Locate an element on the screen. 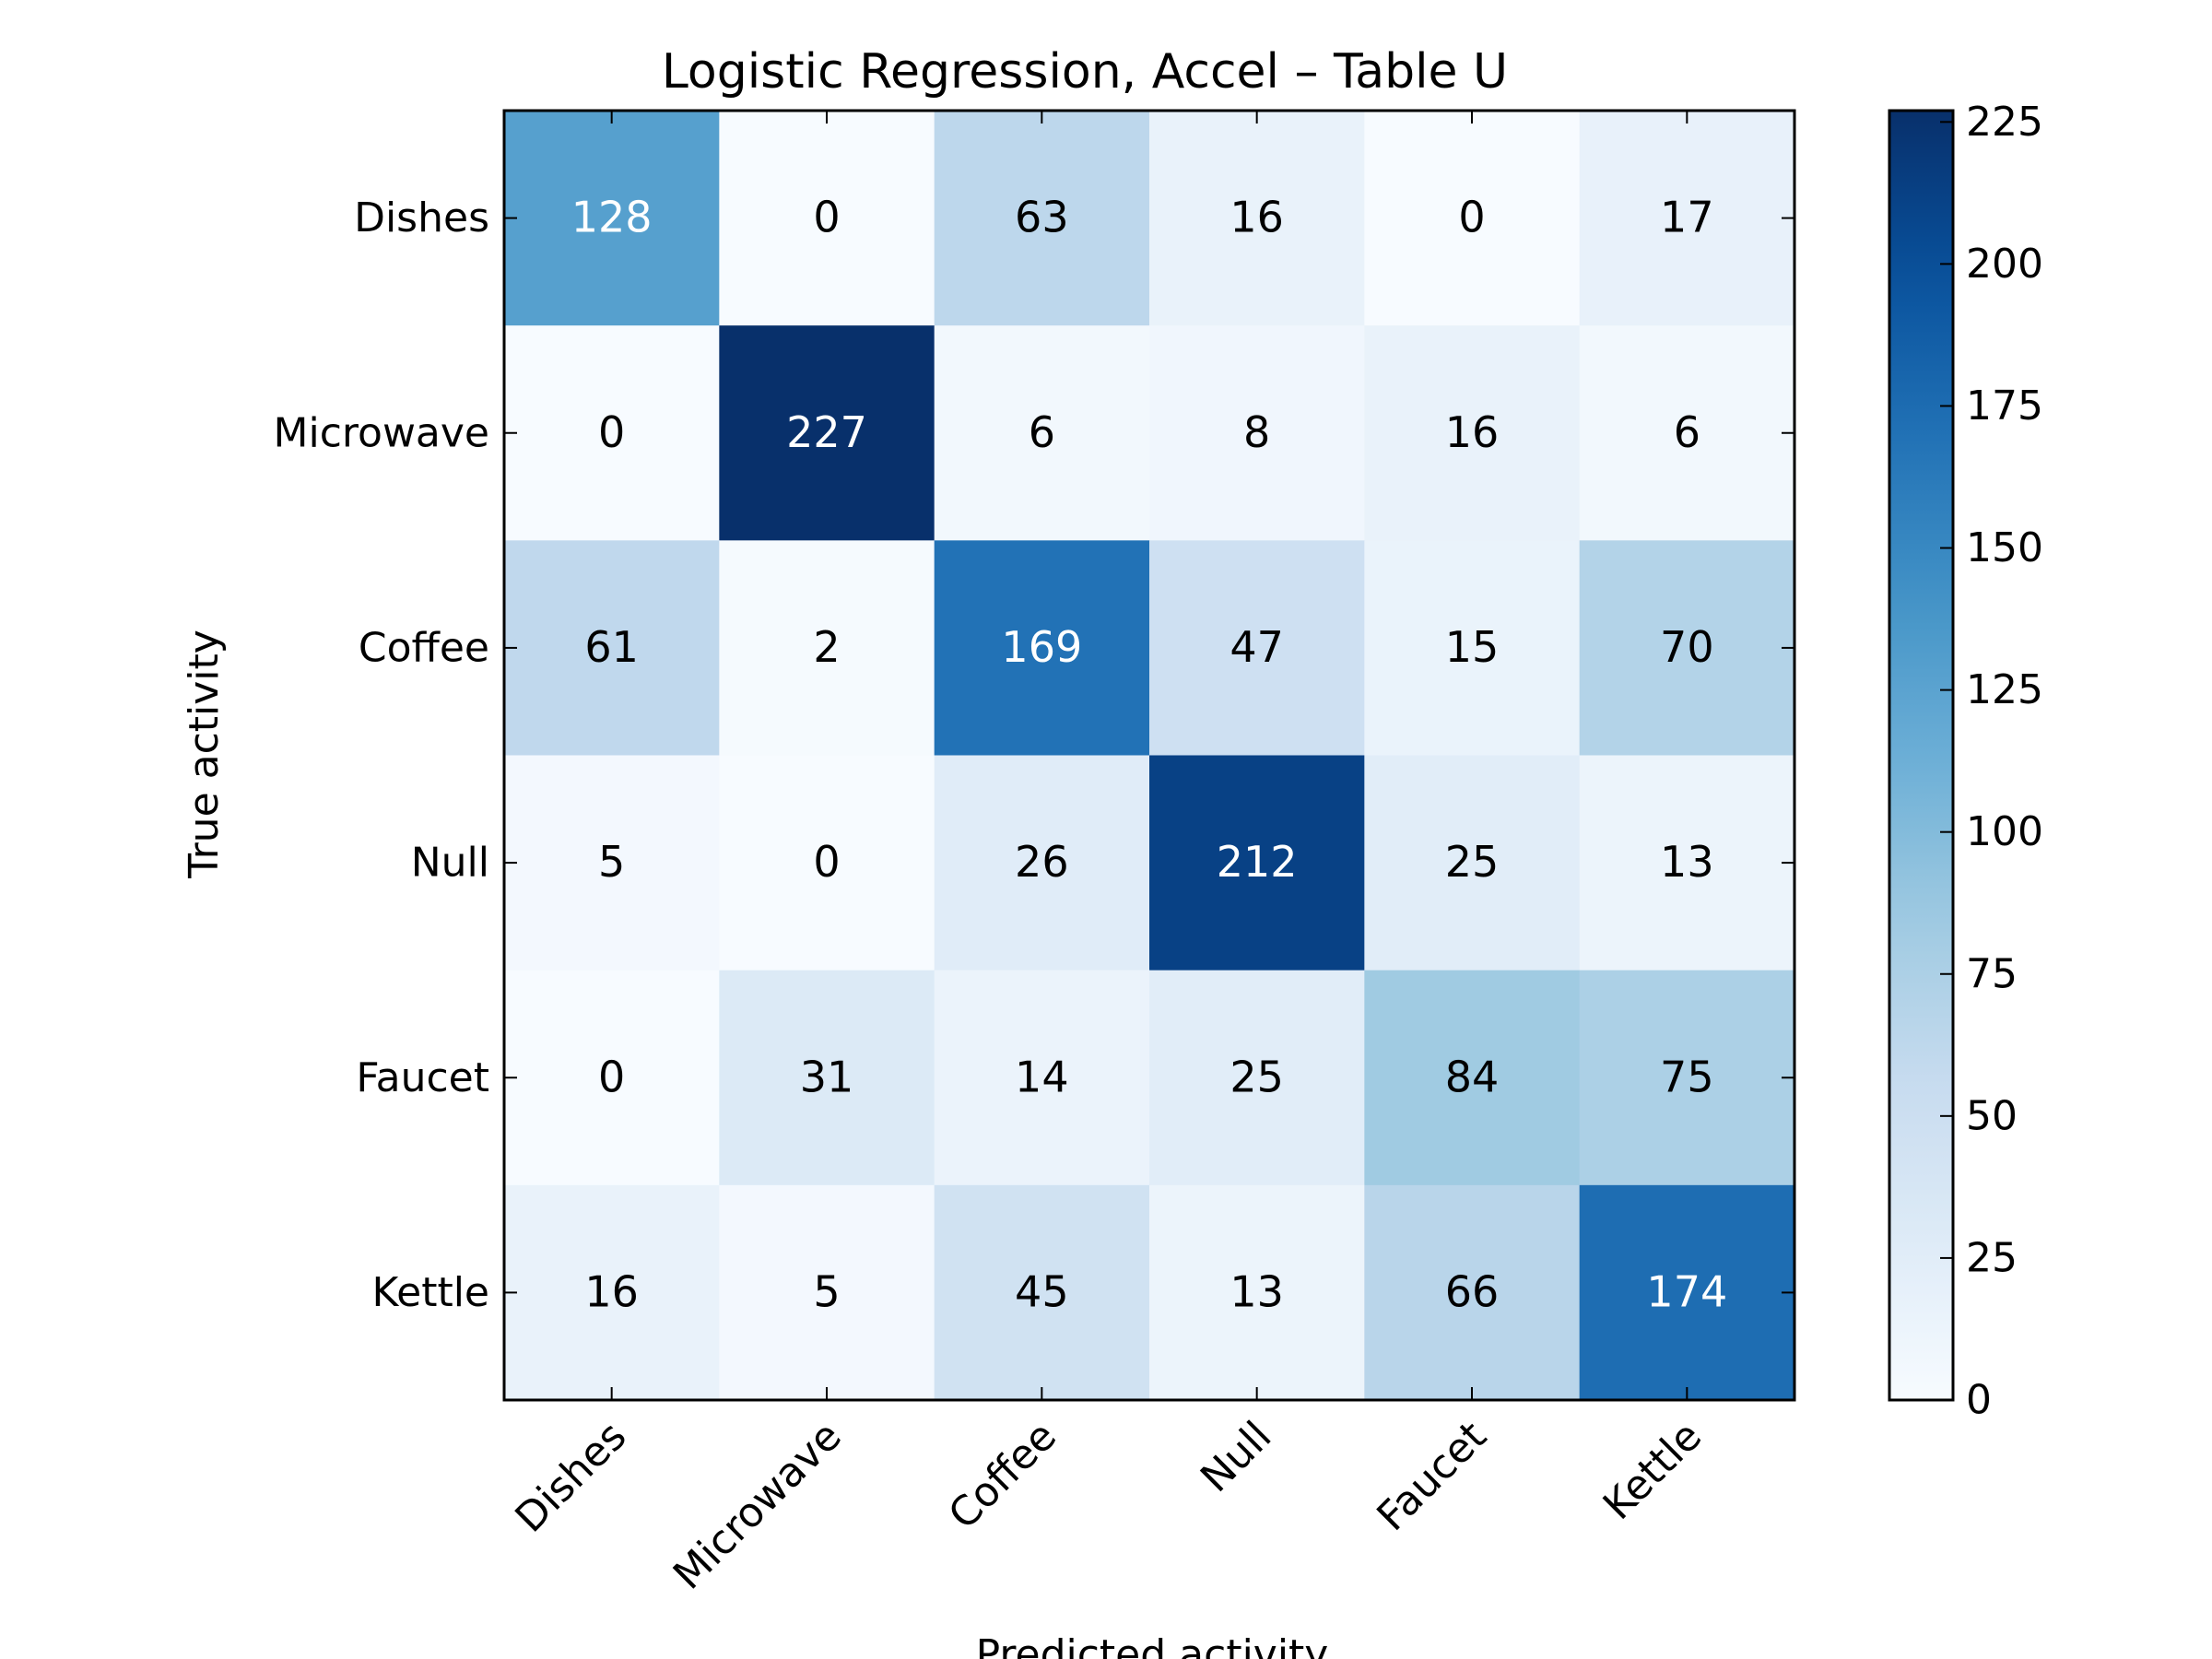  y-tick-label: Null is located at coordinates (450, 863).